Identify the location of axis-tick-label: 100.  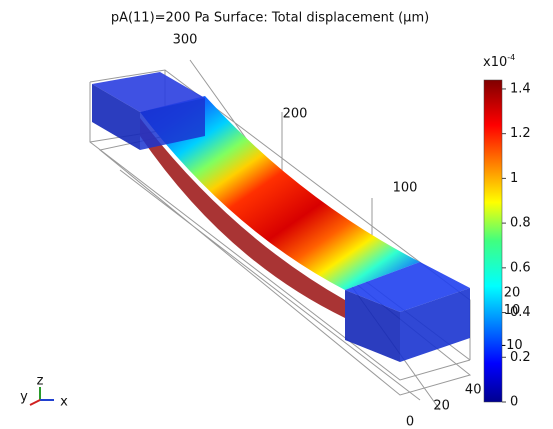
(405, 188).